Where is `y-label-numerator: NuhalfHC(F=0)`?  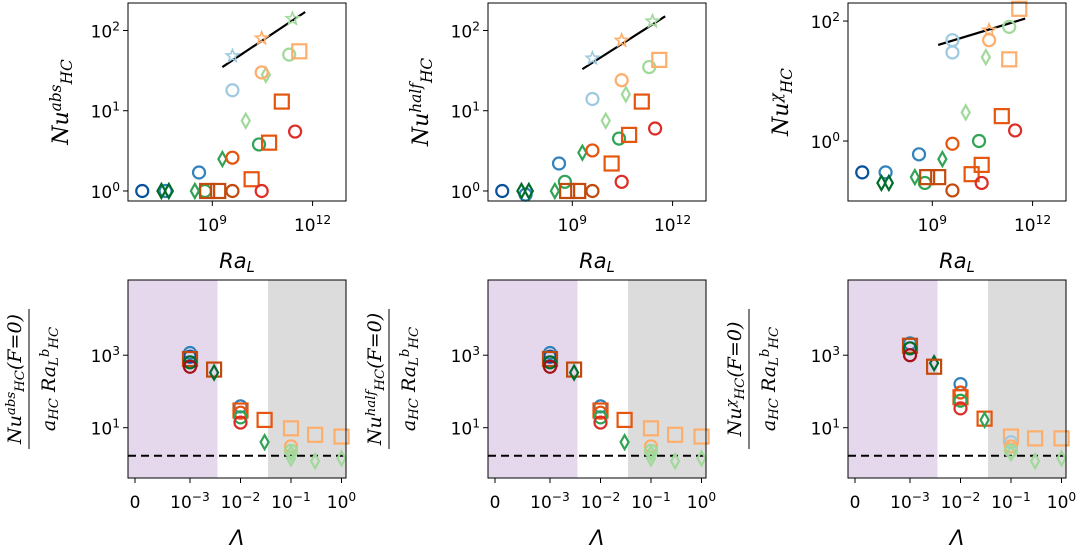
y-label-numerator: NuhalfHC(F=0) is located at coordinates (376, 379).